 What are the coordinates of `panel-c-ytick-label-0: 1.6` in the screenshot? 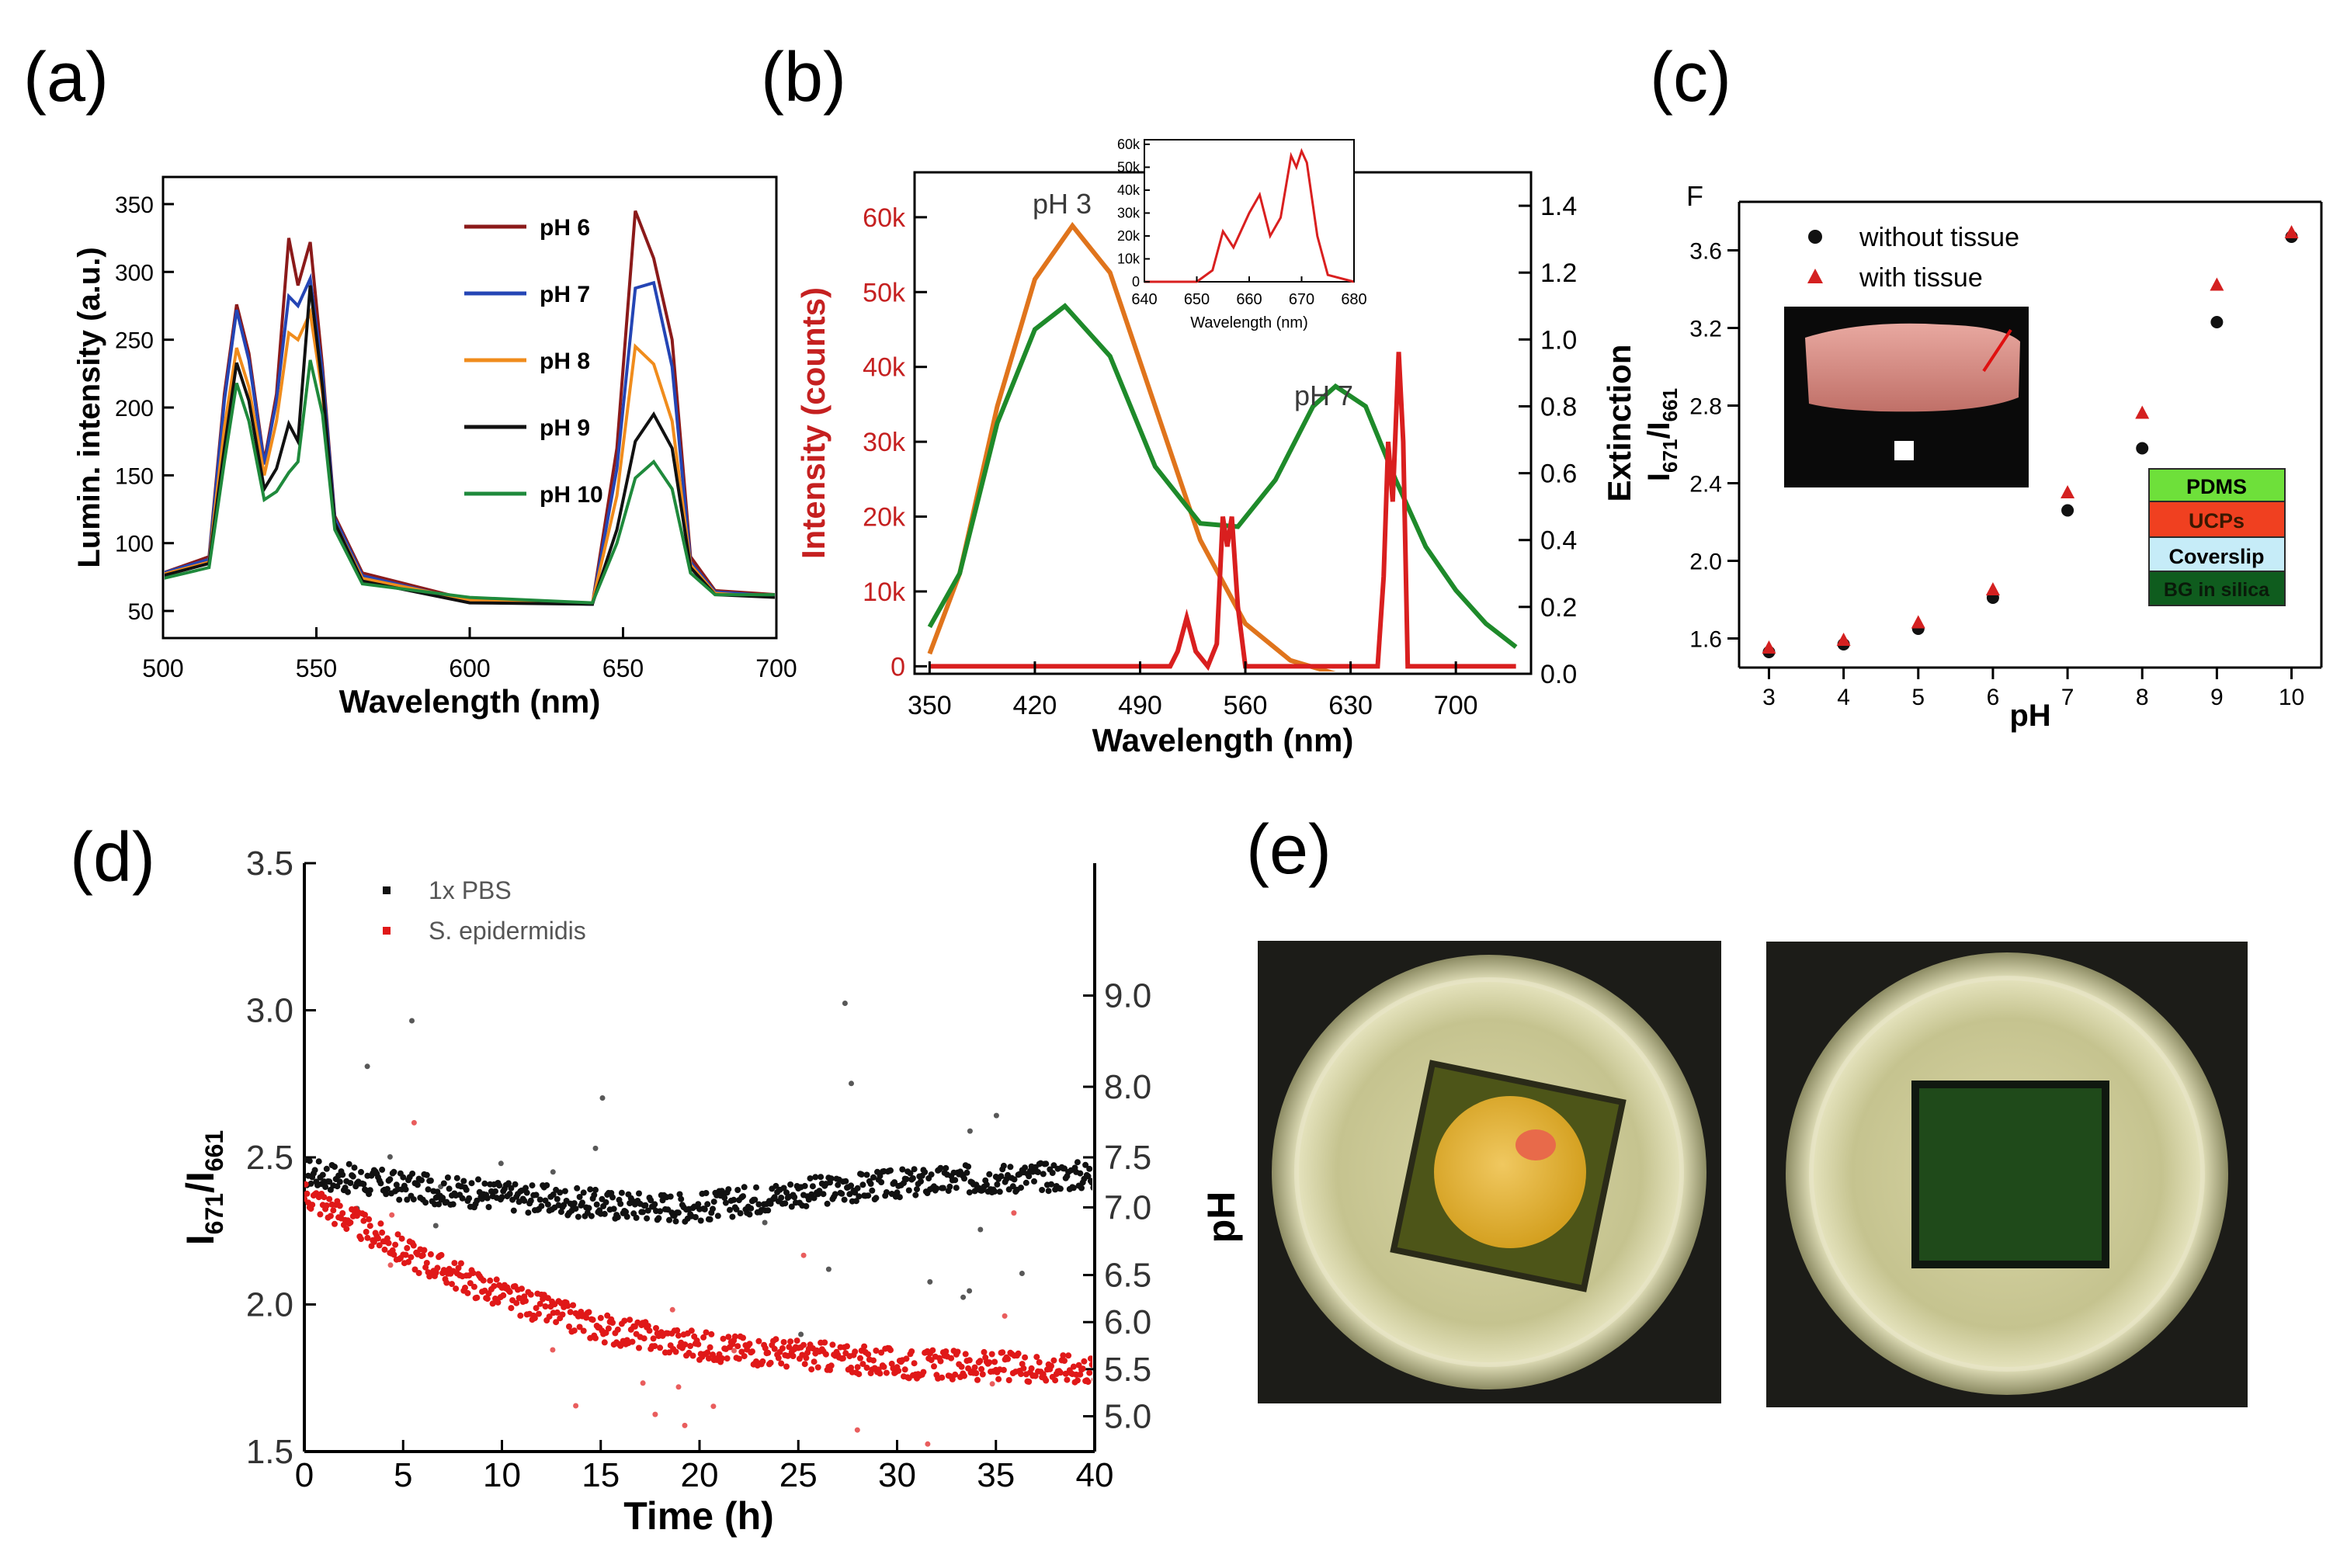 It's located at (1705, 640).